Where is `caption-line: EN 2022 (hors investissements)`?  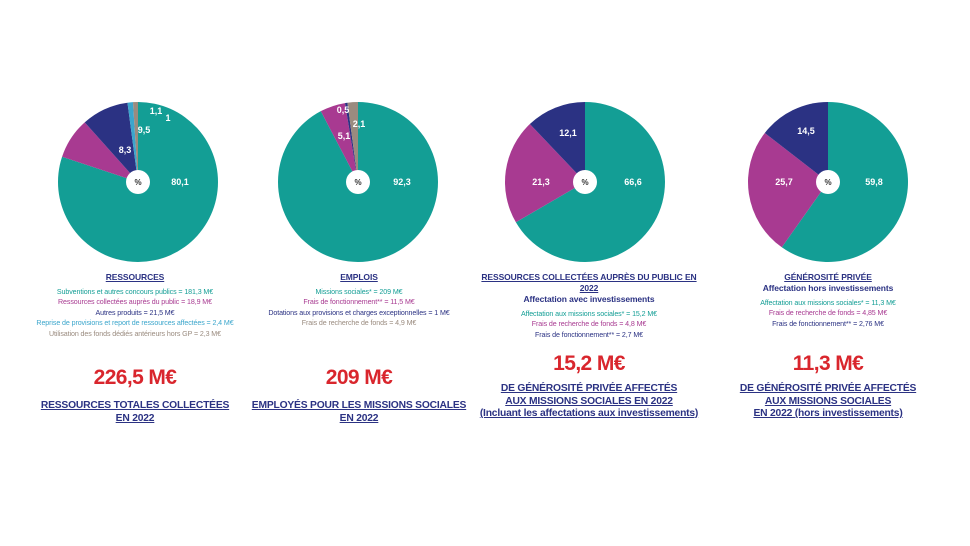
caption-line: EN 2022 (hors investissements) is located at coordinates (828, 413).